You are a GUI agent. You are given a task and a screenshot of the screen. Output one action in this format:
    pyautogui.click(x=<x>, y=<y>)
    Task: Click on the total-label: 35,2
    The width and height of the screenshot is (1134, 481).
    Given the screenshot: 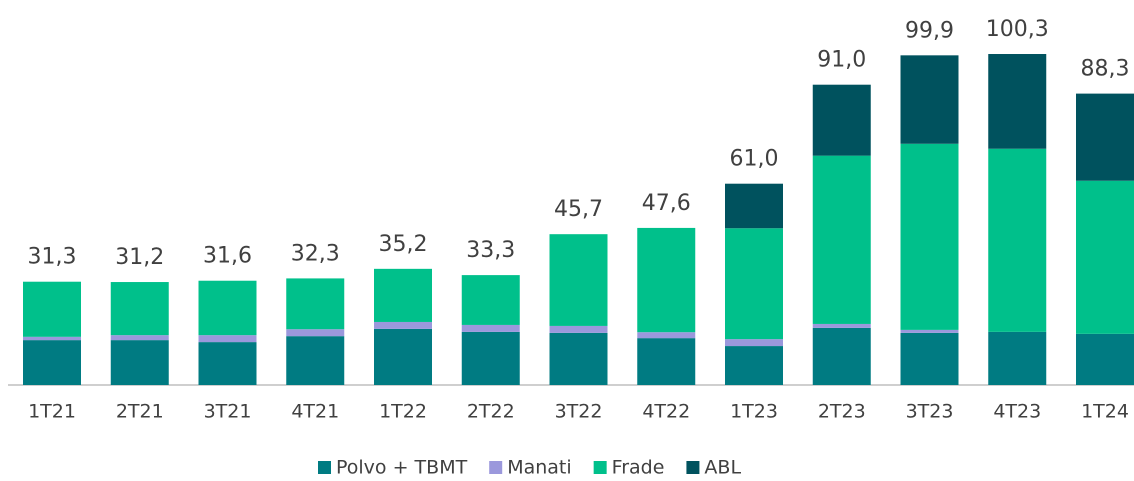 What is the action you would take?
    pyautogui.click(x=403, y=244)
    